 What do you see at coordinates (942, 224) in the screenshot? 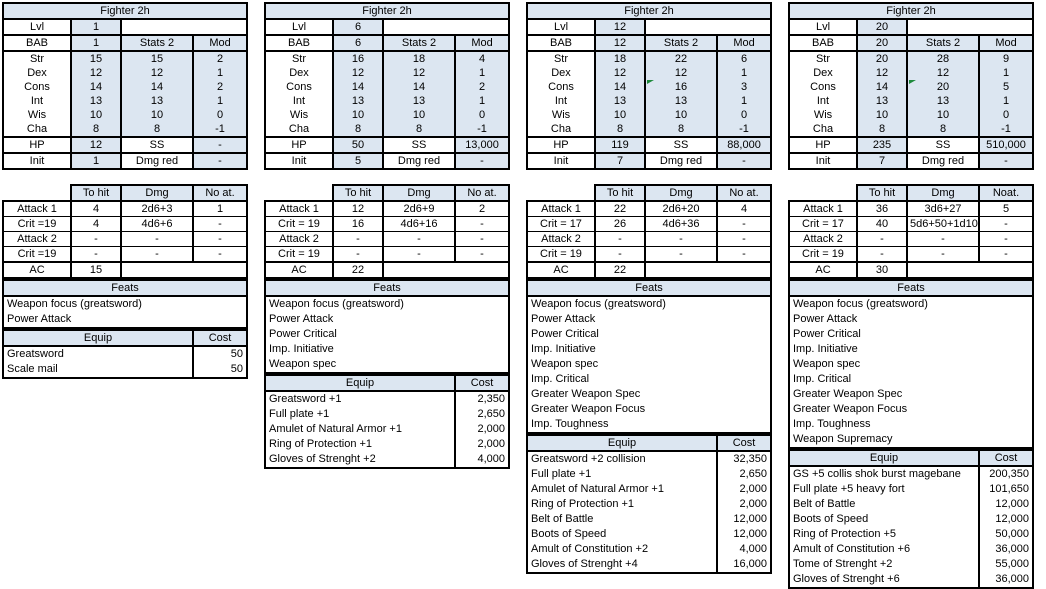
I see `cell-attack-dmg: 5d6+50+1d10` at bounding box center [942, 224].